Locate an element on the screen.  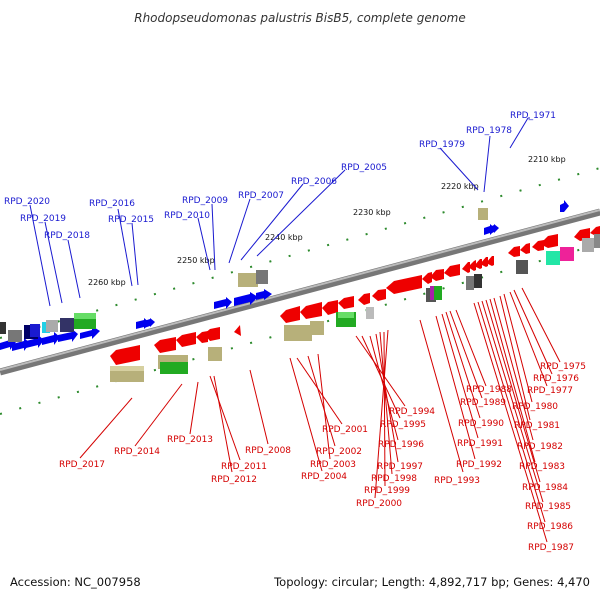
tick-2220: 2220 kbp is located at coordinates (460, 186).